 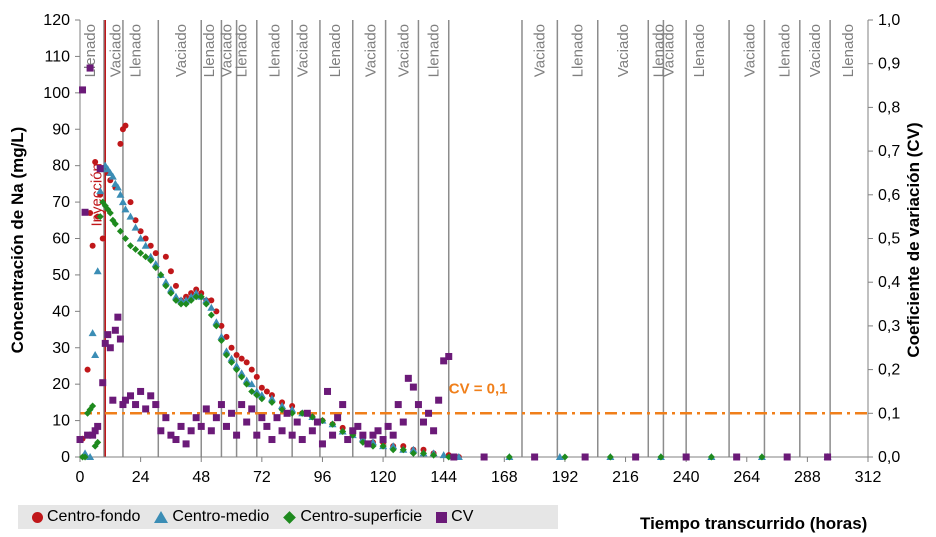 I want to click on y2-tick-label: 1,0, so click(x=889, y=20).